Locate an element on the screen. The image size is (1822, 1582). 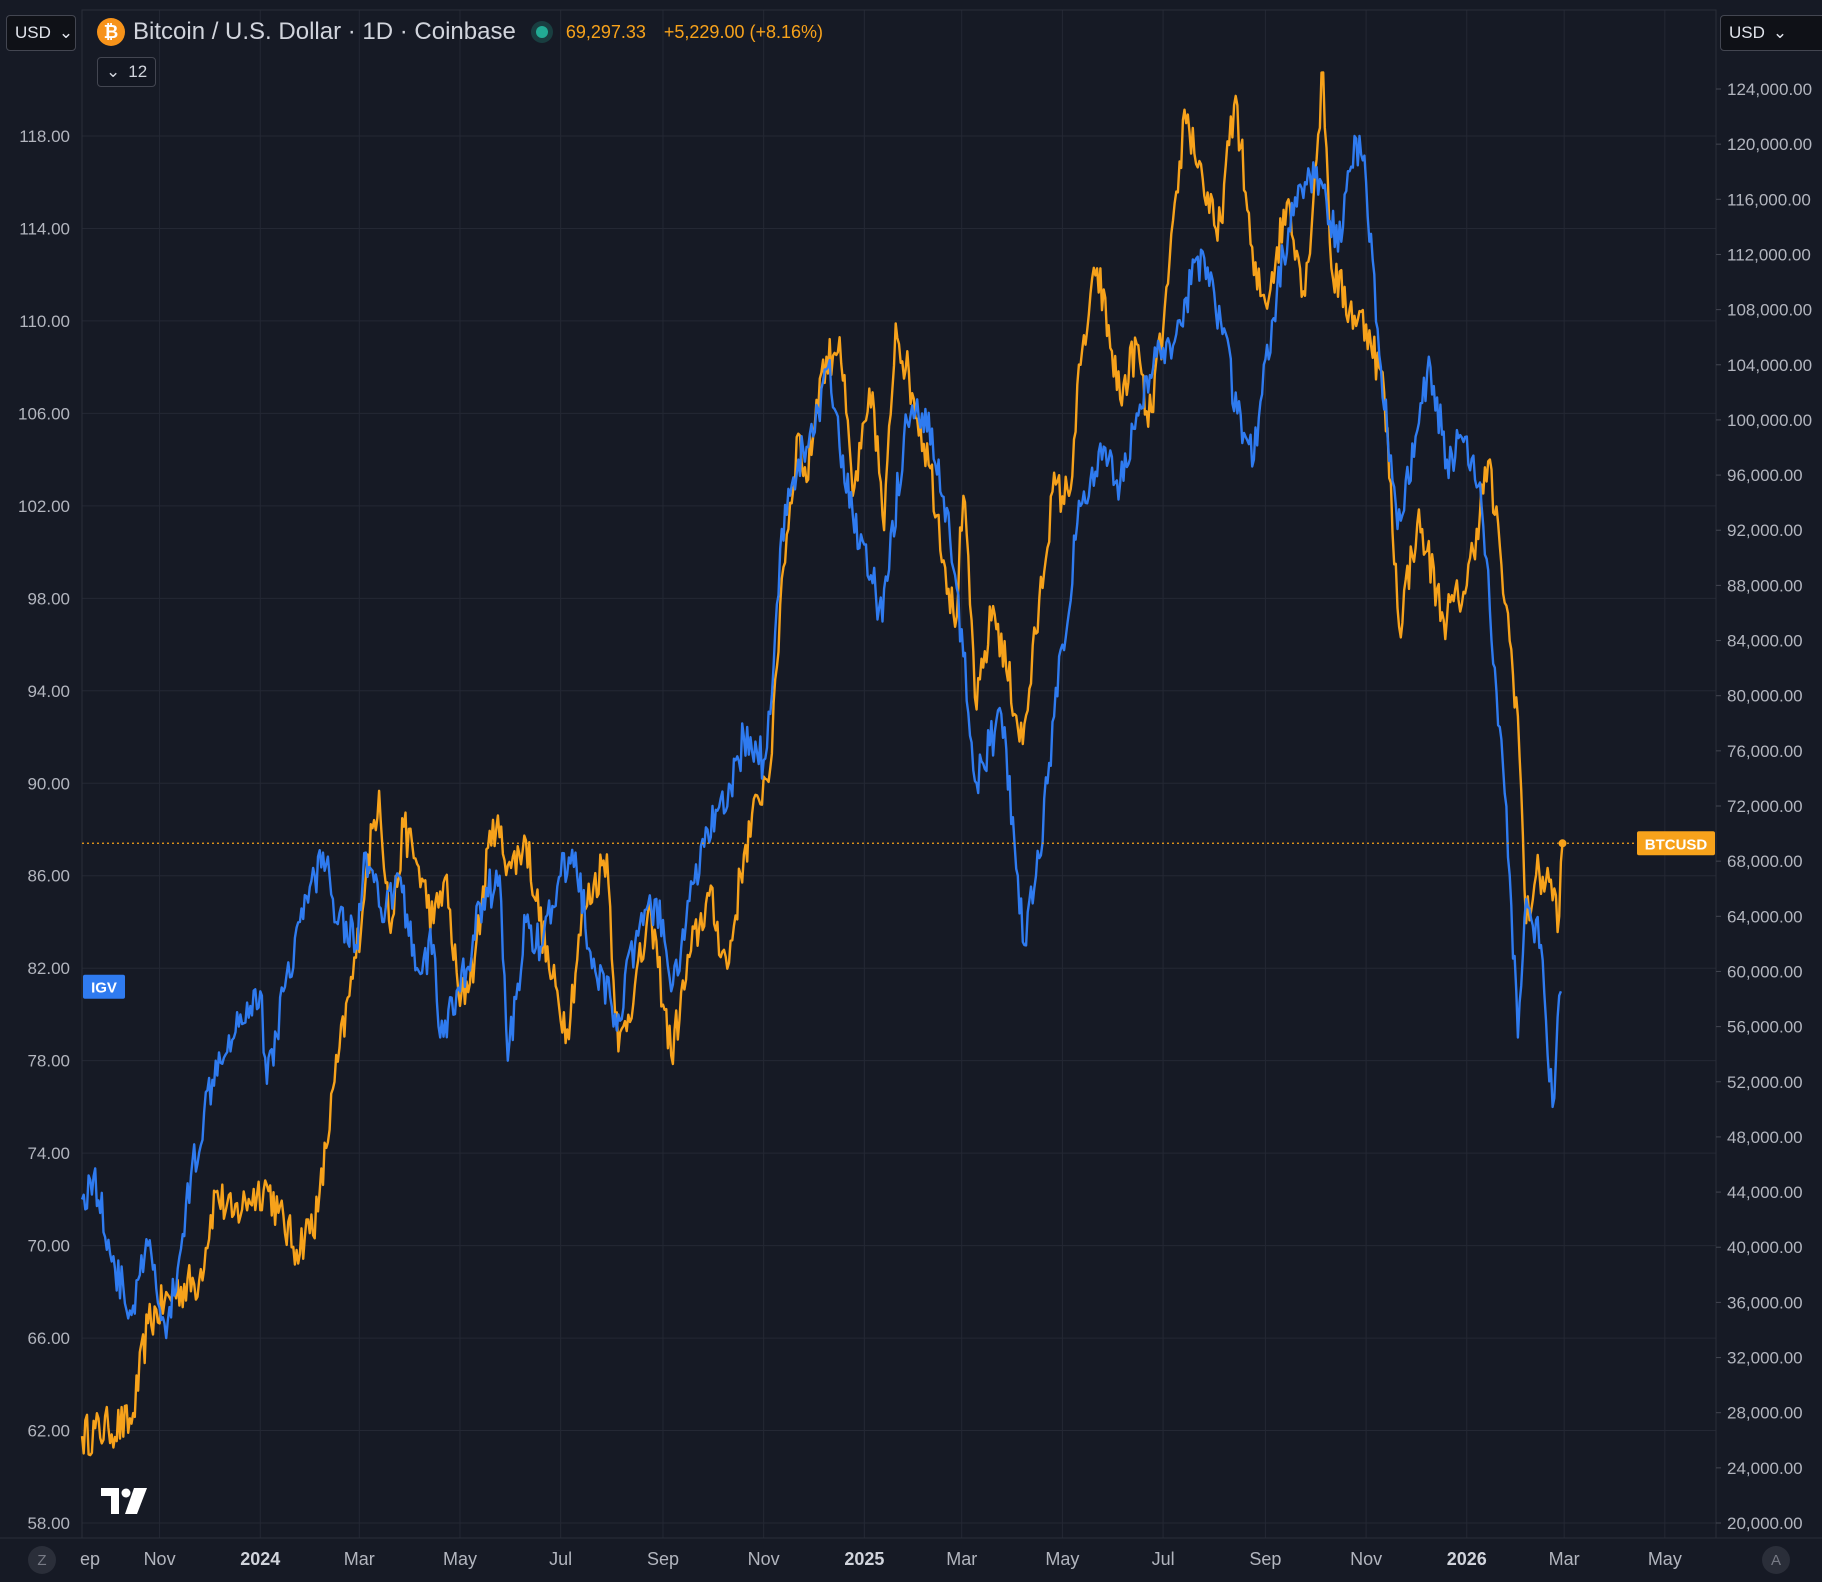
left-axis-tick: 74.00 is located at coordinates (48, 1153).